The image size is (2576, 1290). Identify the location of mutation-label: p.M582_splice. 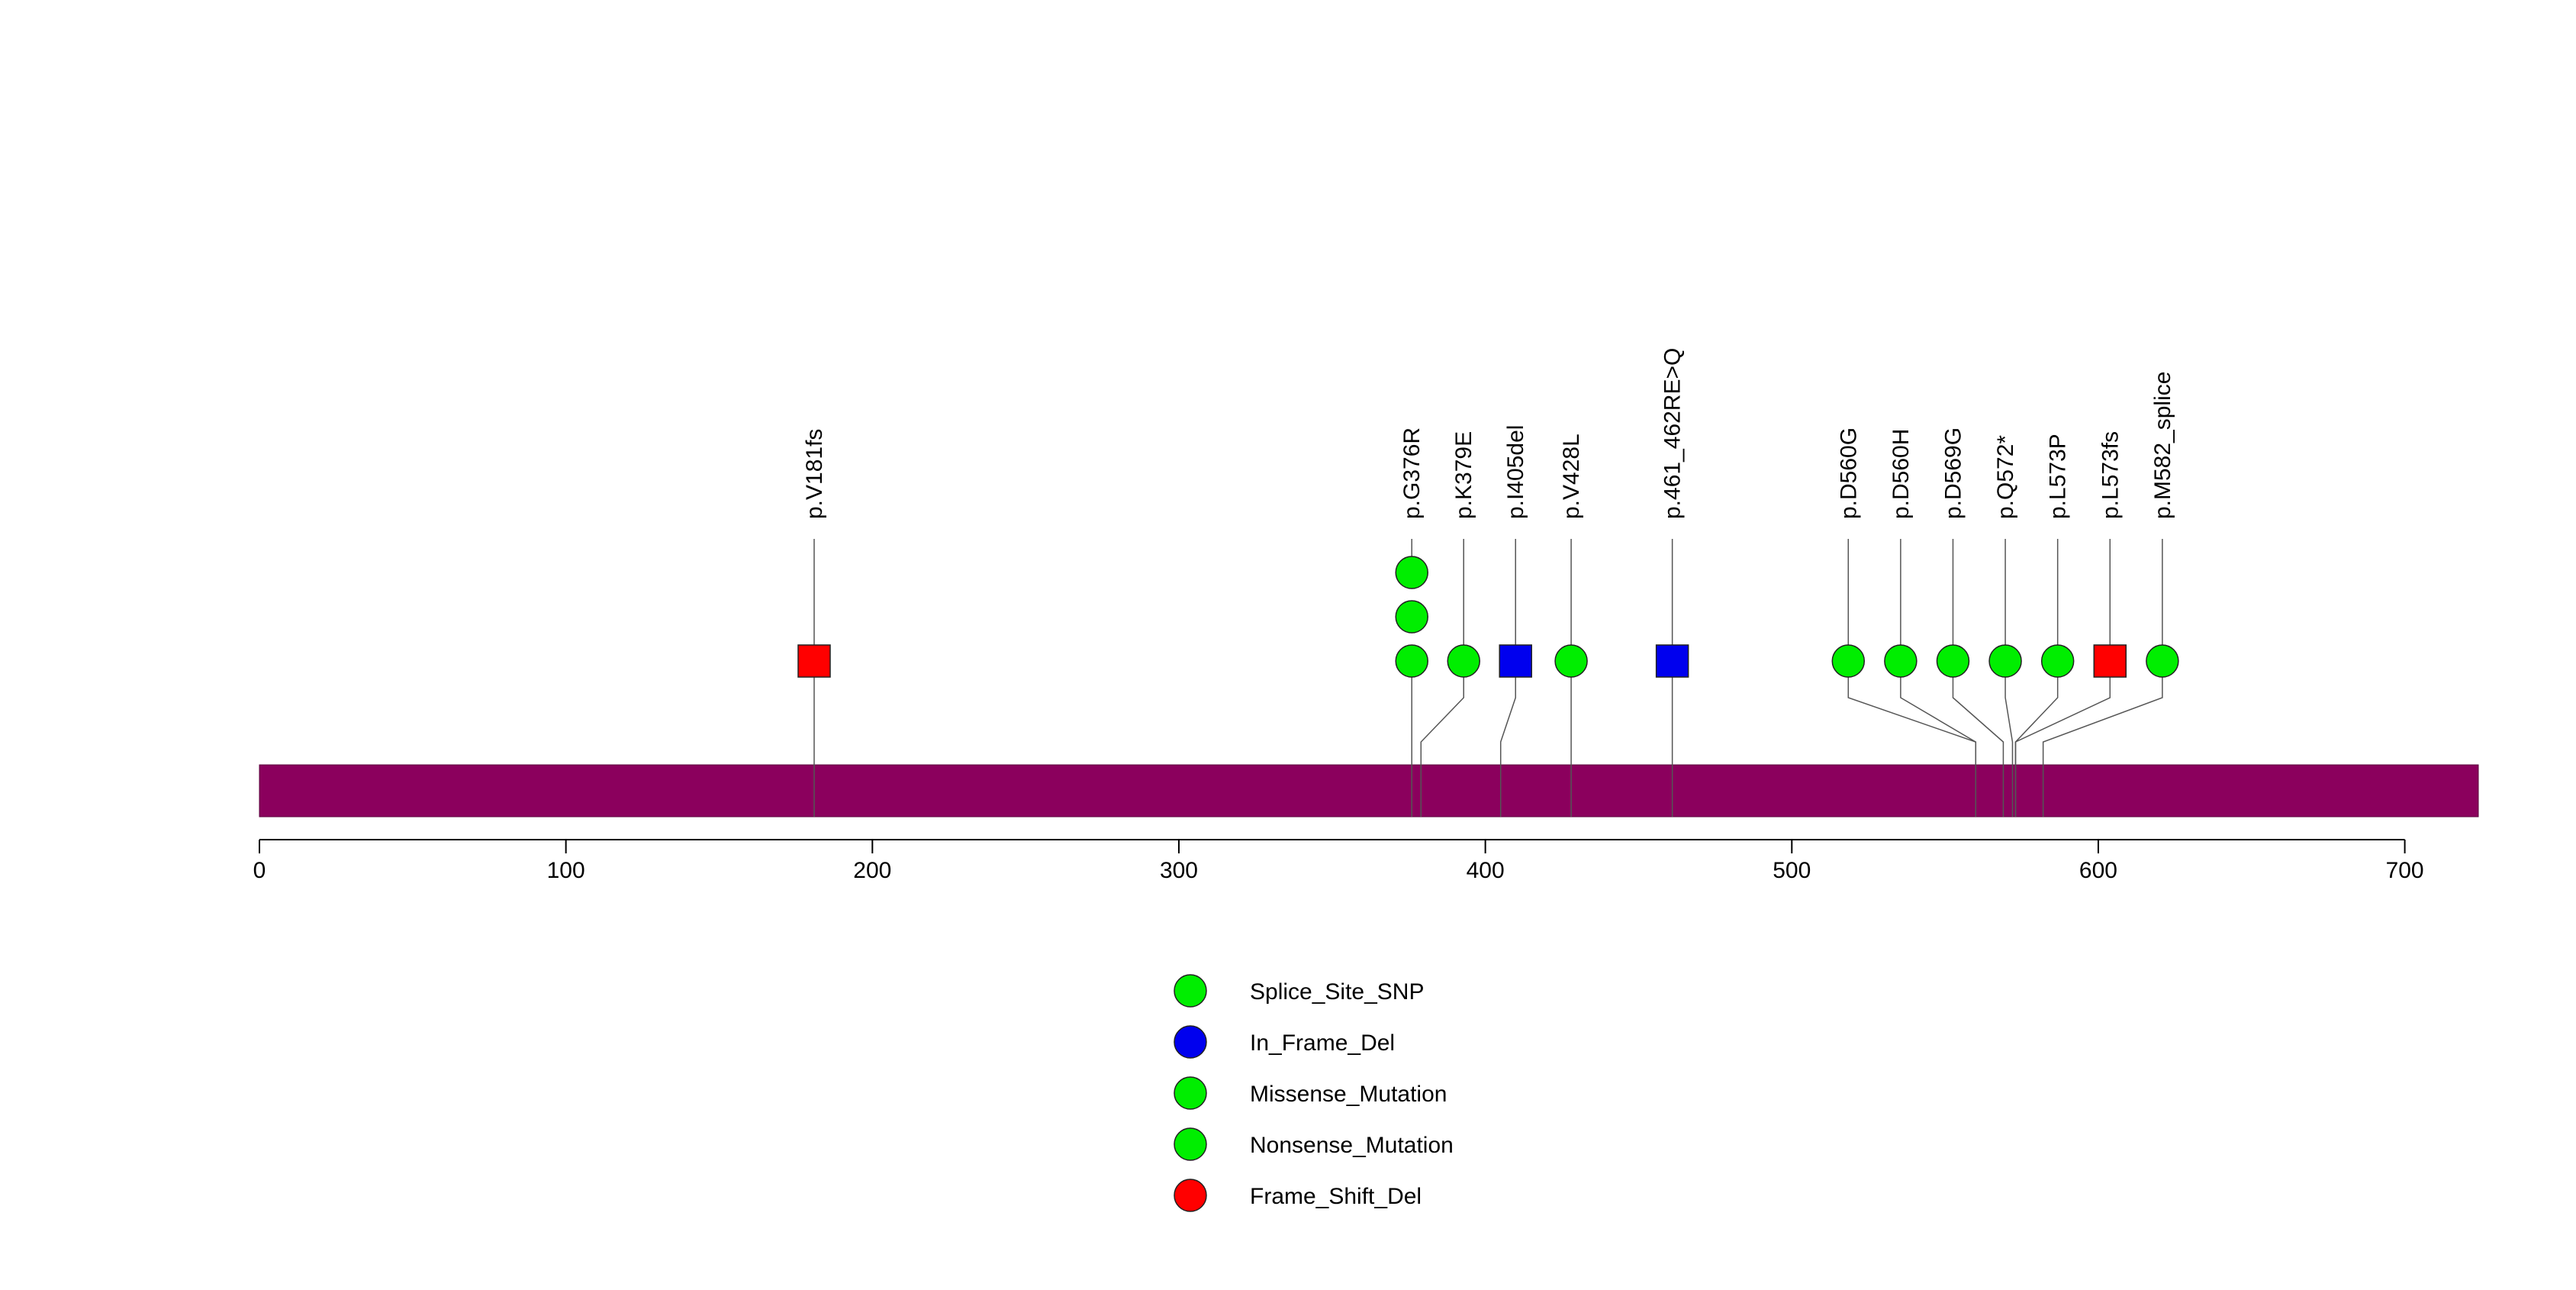
(2162, 446).